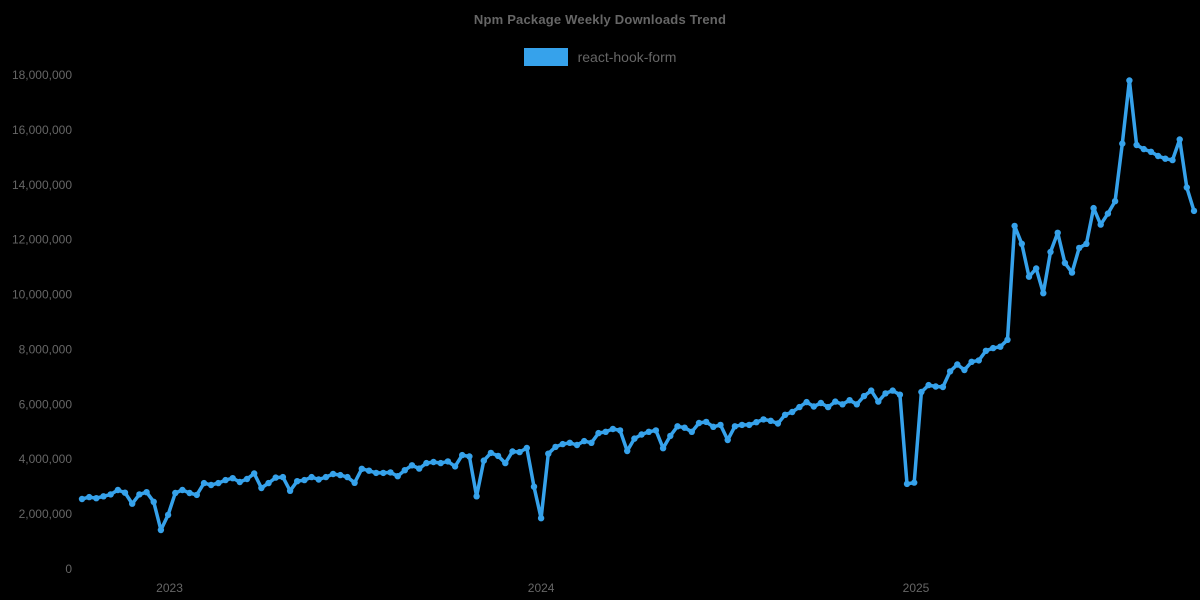  What do you see at coordinates (600, 57) in the screenshot?
I see `legend-item-react-hook-form: react-hook-form` at bounding box center [600, 57].